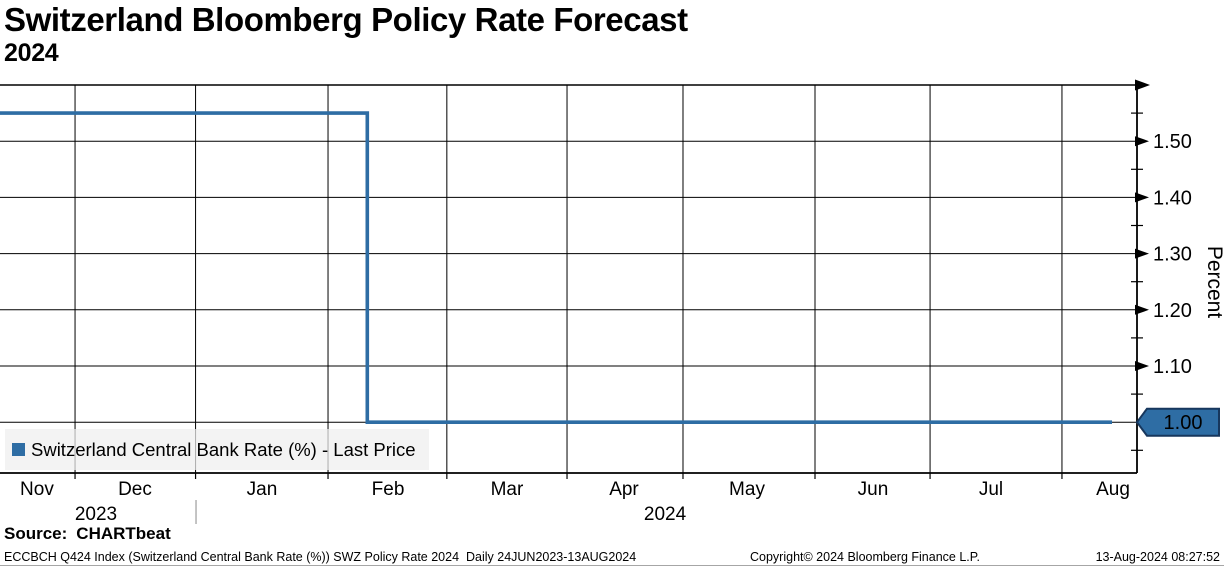  What do you see at coordinates (1183, 423) in the screenshot?
I see `last-price-badge-label: 1.00` at bounding box center [1183, 423].